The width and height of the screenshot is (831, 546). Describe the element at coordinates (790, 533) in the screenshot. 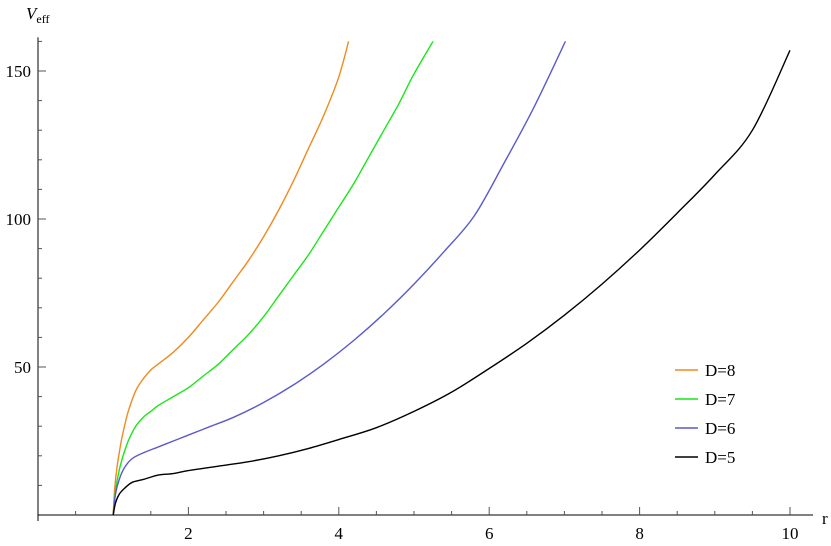

I see `x-tick-label: 10` at that location.